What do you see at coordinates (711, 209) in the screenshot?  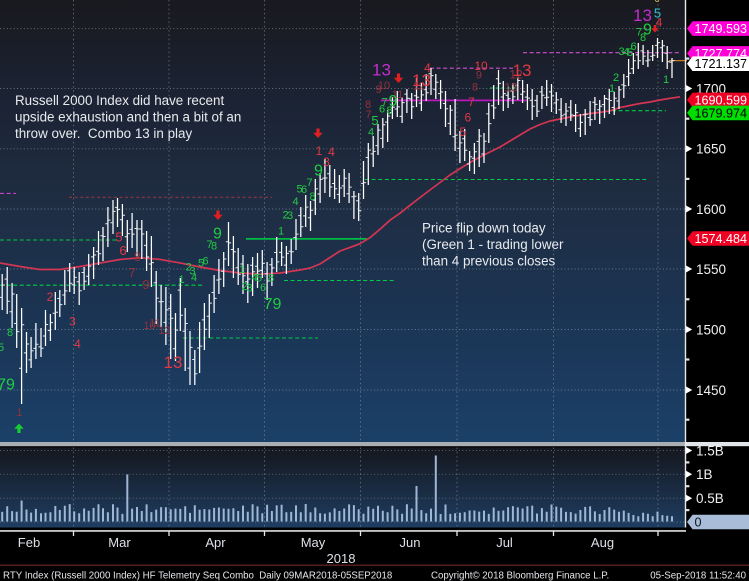 I see `svg-text: 1600` at bounding box center [711, 209].